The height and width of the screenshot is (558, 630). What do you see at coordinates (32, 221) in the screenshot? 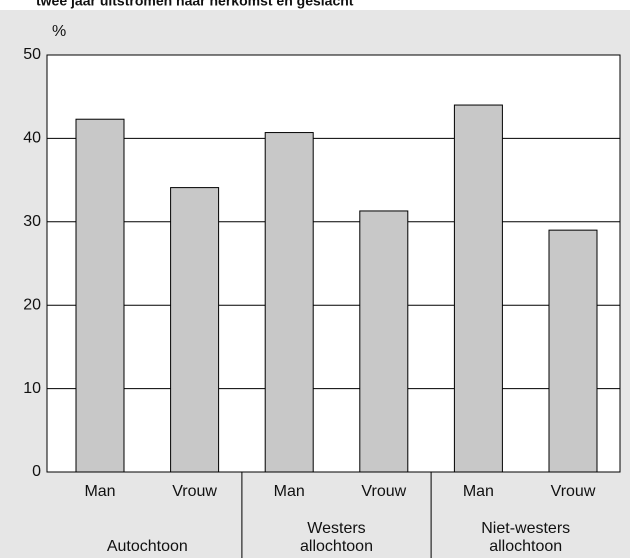
I see `y-tick-label: 30` at bounding box center [32, 221].